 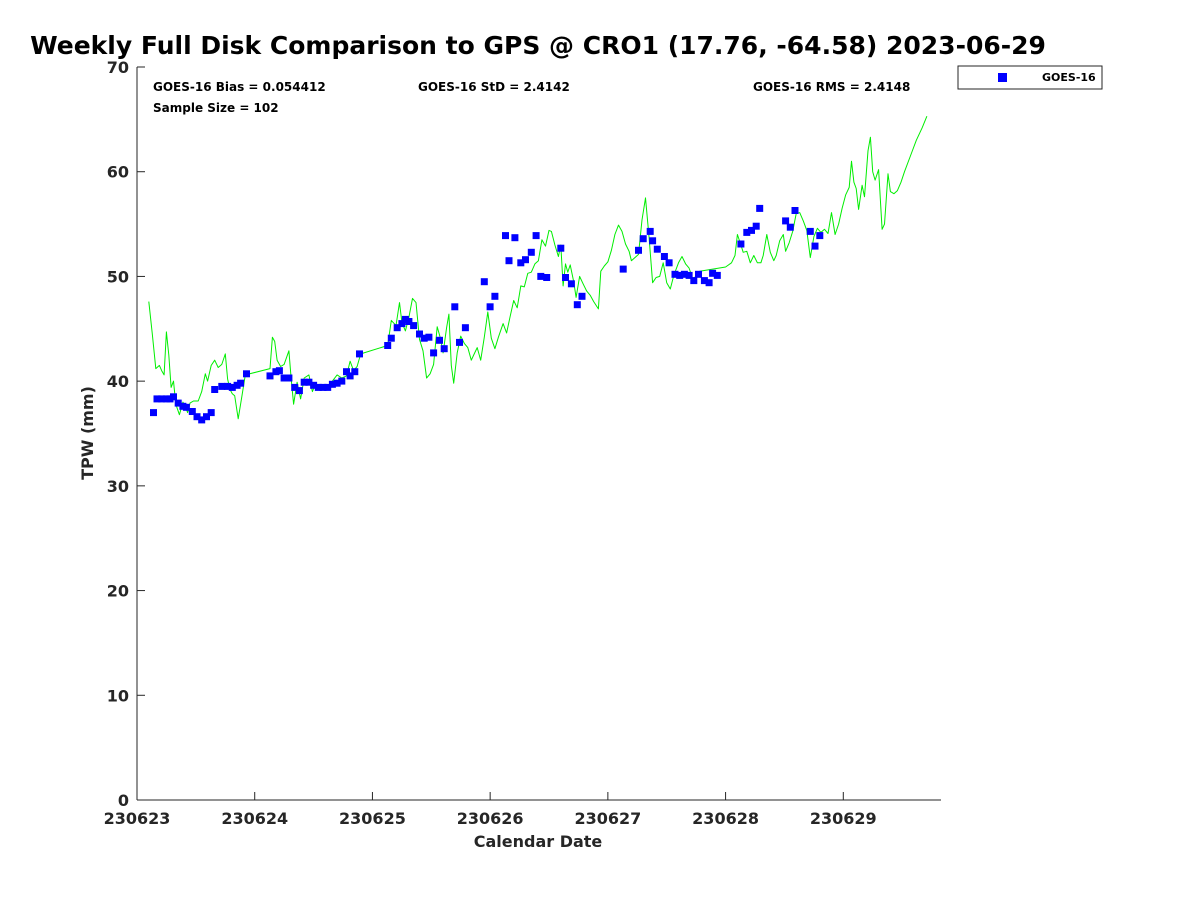 I want to click on rms-stat: GOES-16 RMS = 2.4148, so click(x=831, y=87).